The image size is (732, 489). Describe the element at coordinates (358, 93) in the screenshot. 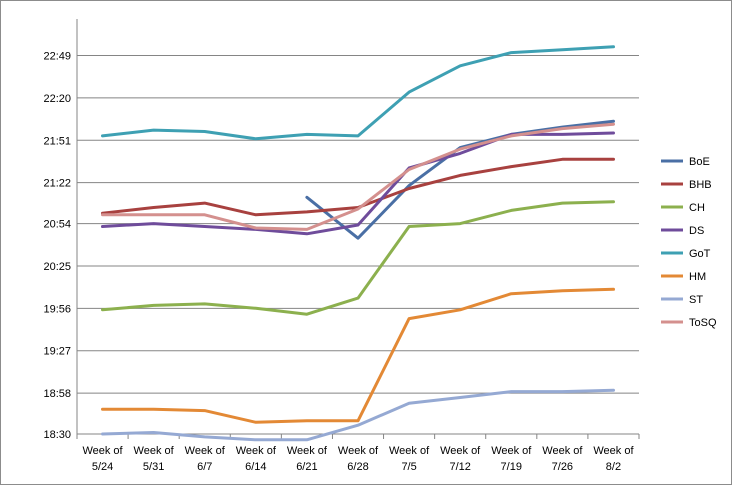

I see `series-line-got` at that location.